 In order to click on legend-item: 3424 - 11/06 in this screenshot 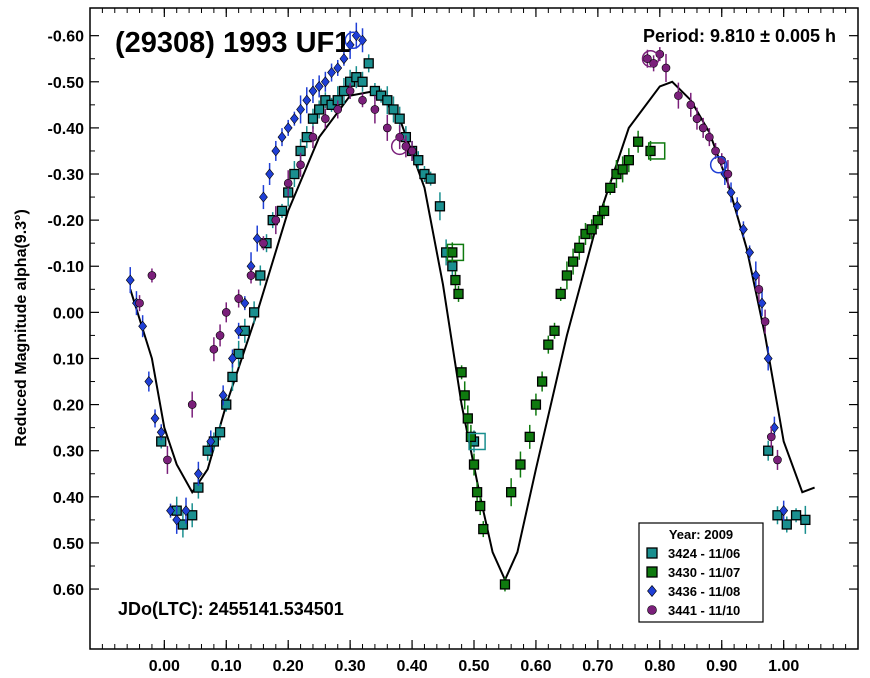, I will do `click(693, 553)`.